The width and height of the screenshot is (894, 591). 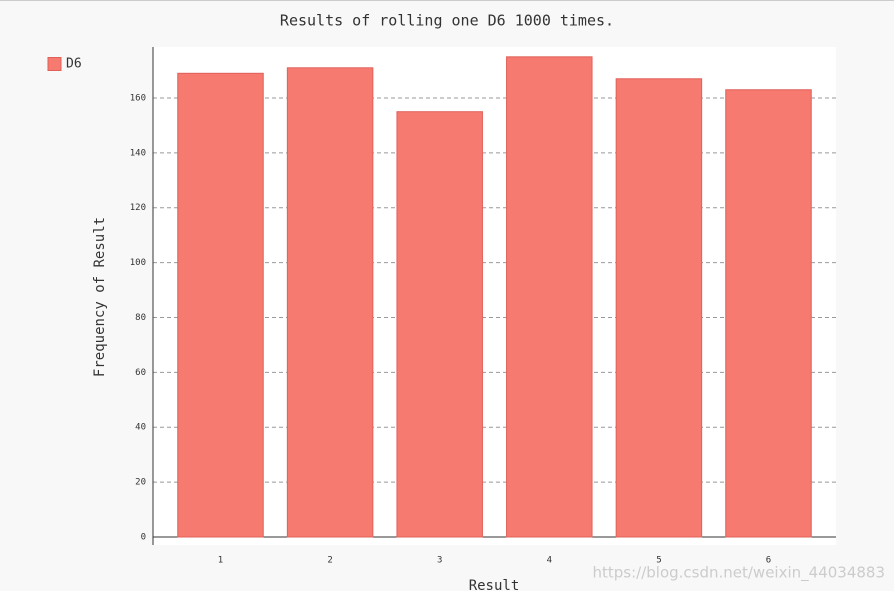 I want to click on x-tick-label: 1, so click(x=220, y=561).